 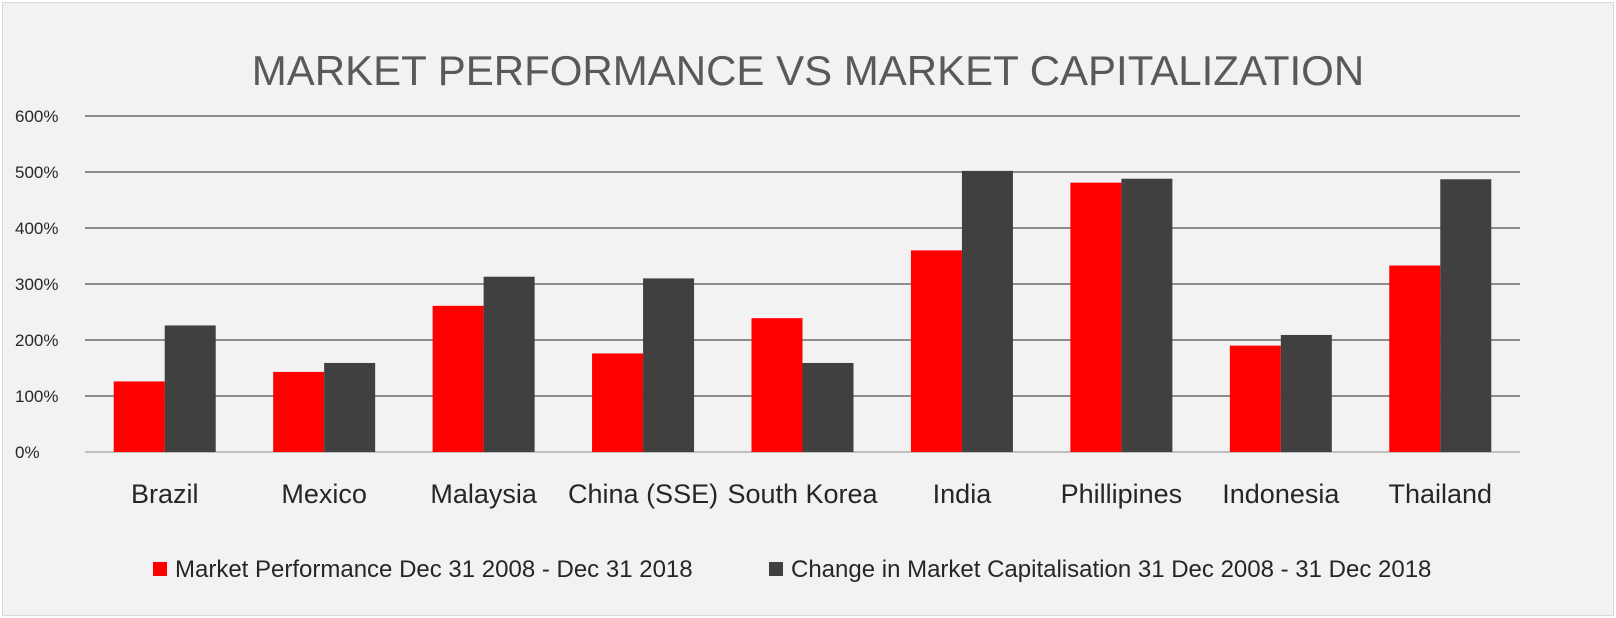 What do you see at coordinates (27, 452) in the screenshot?
I see `y-tick-label: 0%` at bounding box center [27, 452].